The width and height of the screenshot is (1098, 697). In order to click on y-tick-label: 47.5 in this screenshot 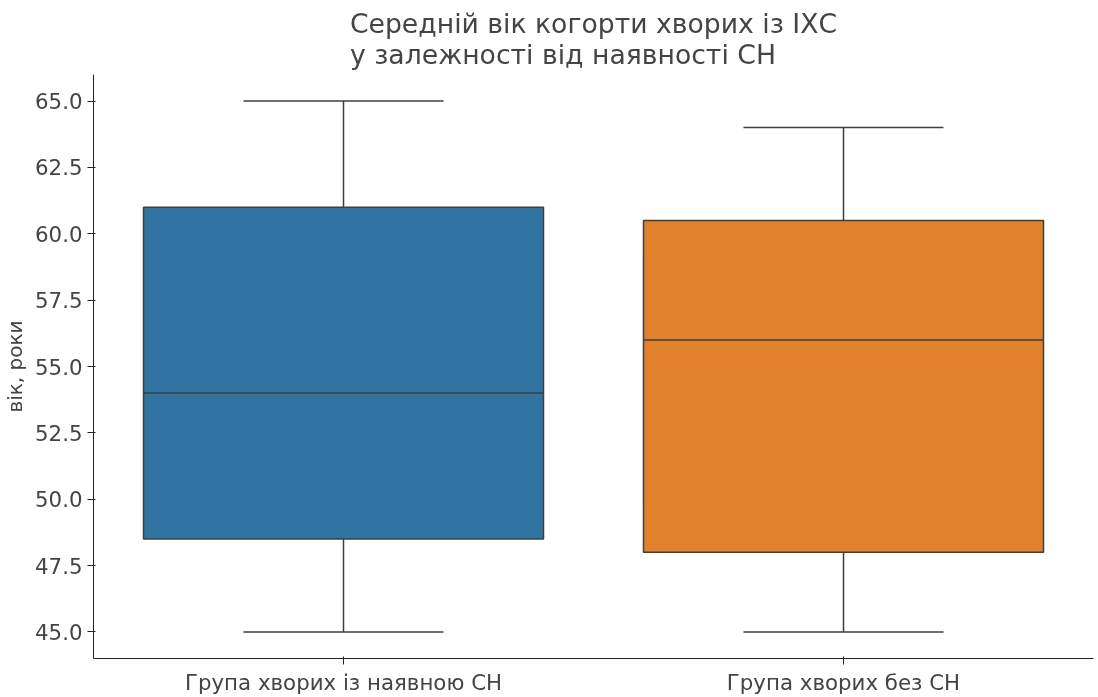, I will do `click(59, 566)`.